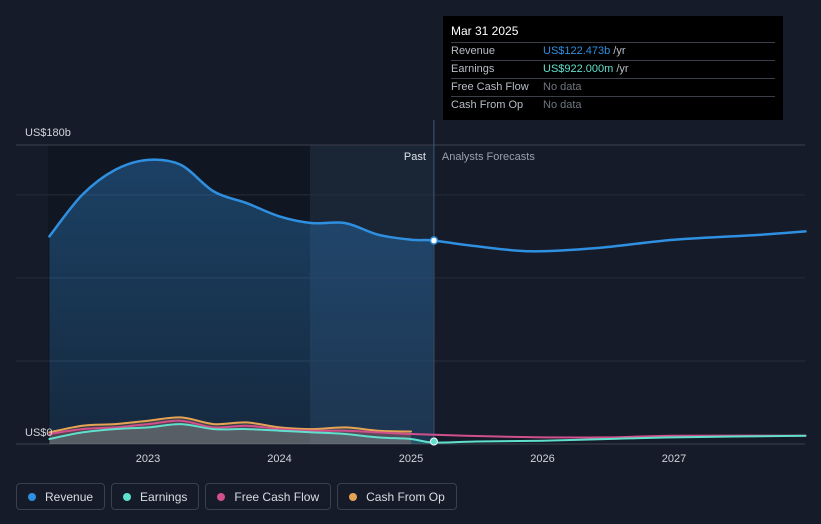 Image resolution: width=821 pixels, height=524 pixels. I want to click on legend-item-revenue: Revenue, so click(61, 496).